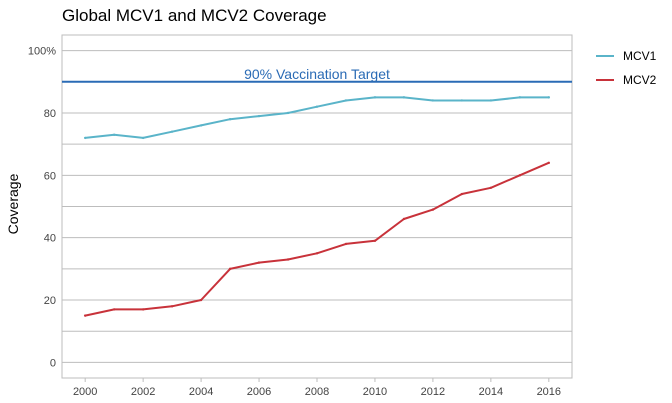  I want to click on x-tick-label: 2008, so click(317, 392).